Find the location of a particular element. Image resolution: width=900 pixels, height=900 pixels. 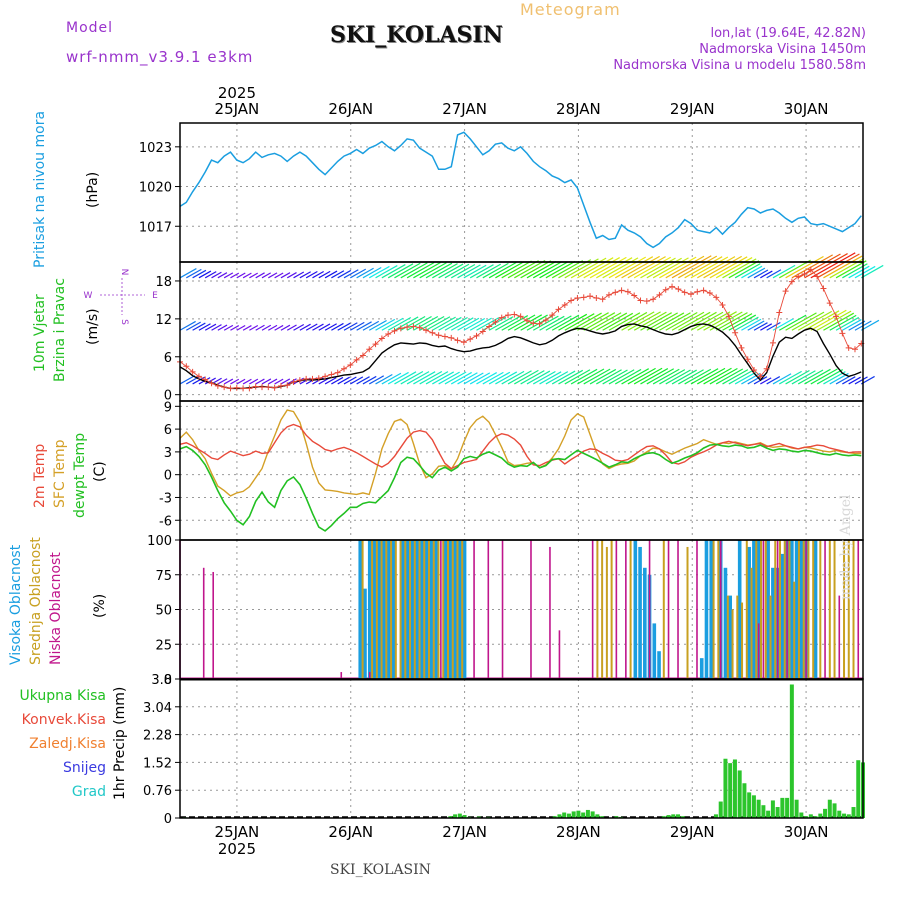

date-label-top: 28JAN is located at coordinates (578, 109).